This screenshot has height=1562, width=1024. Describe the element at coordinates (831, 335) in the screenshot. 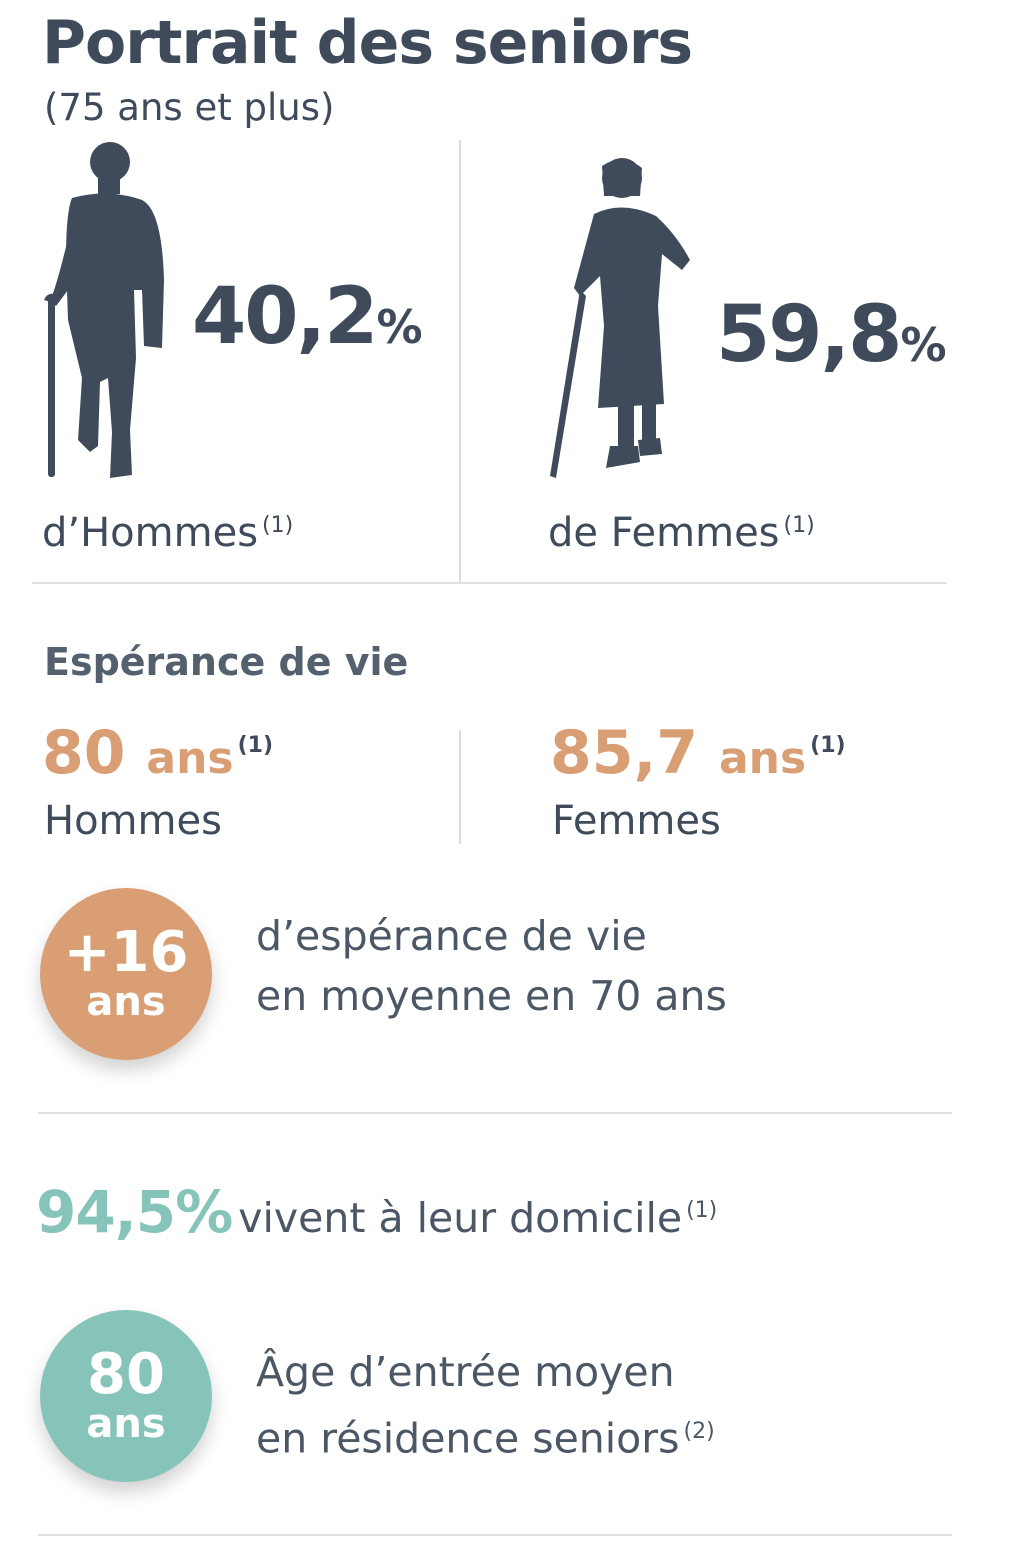

I see `women-percentage: 59,8%` at that location.